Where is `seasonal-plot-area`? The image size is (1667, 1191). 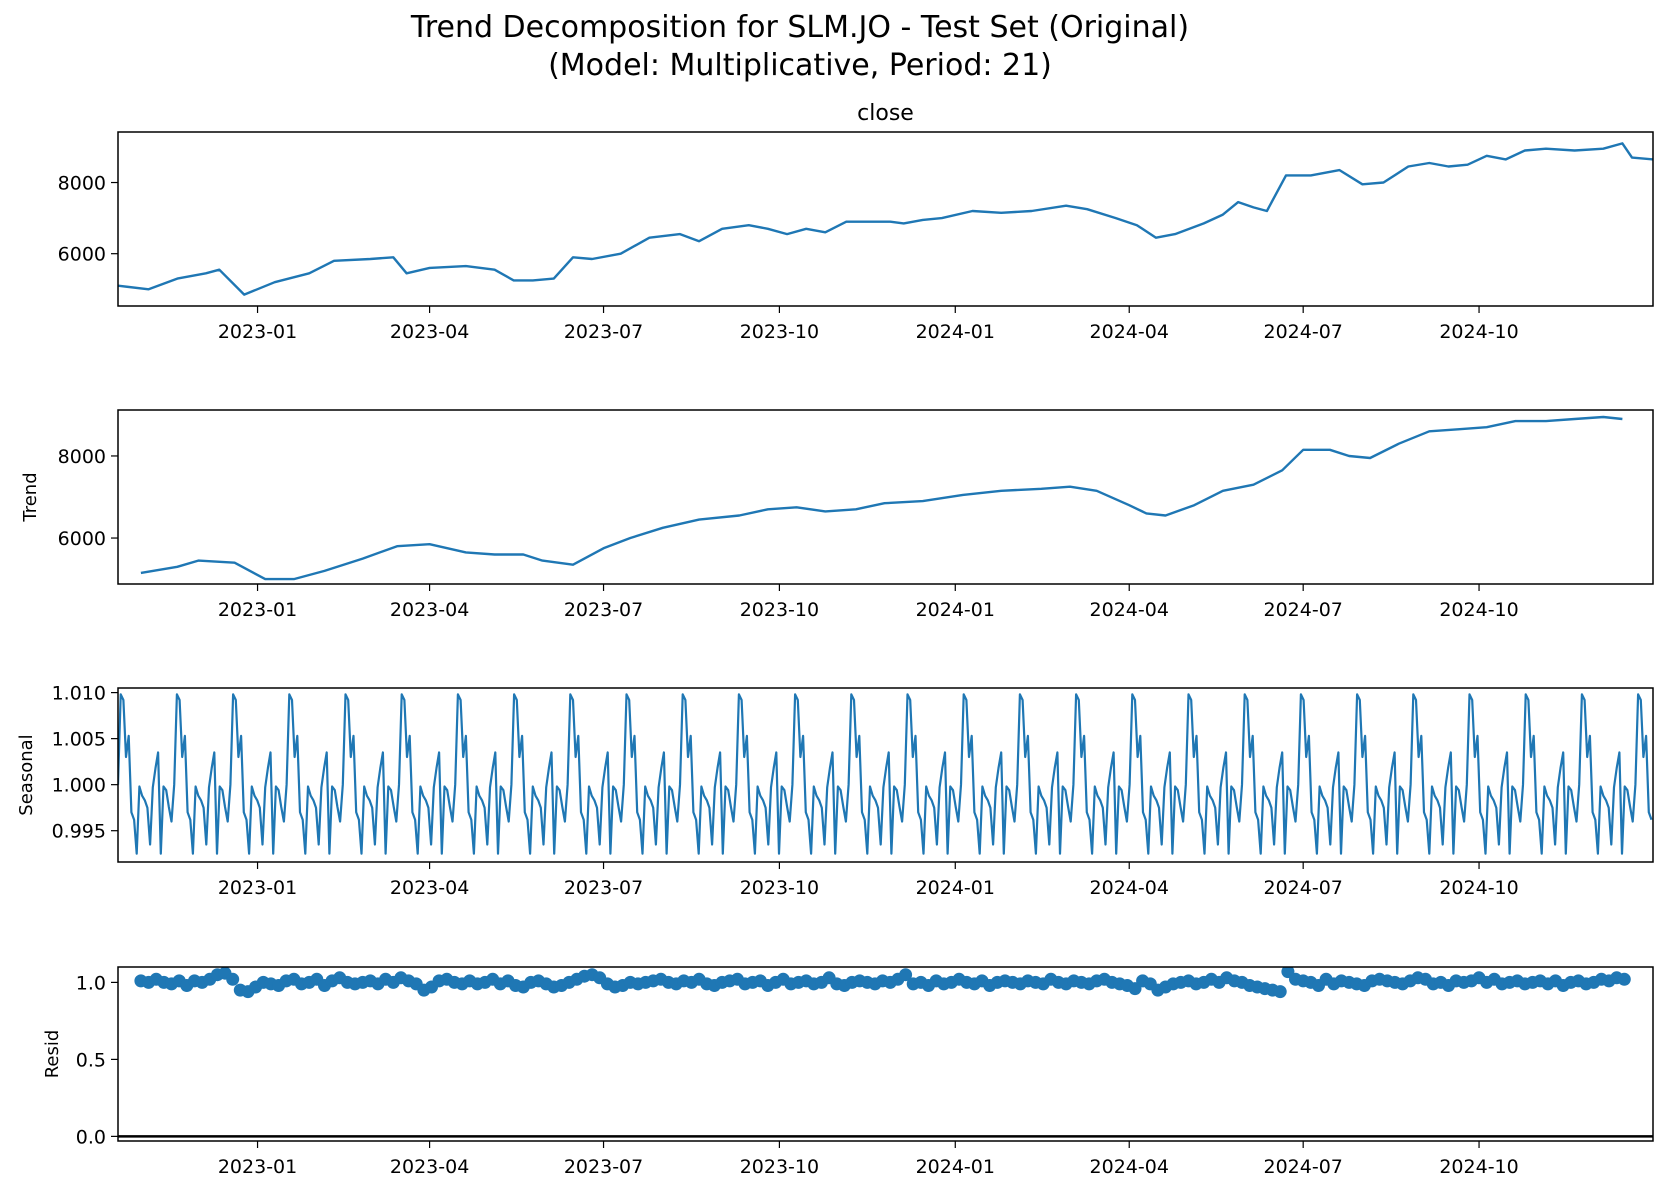 seasonal-plot-area is located at coordinates (885, 774).